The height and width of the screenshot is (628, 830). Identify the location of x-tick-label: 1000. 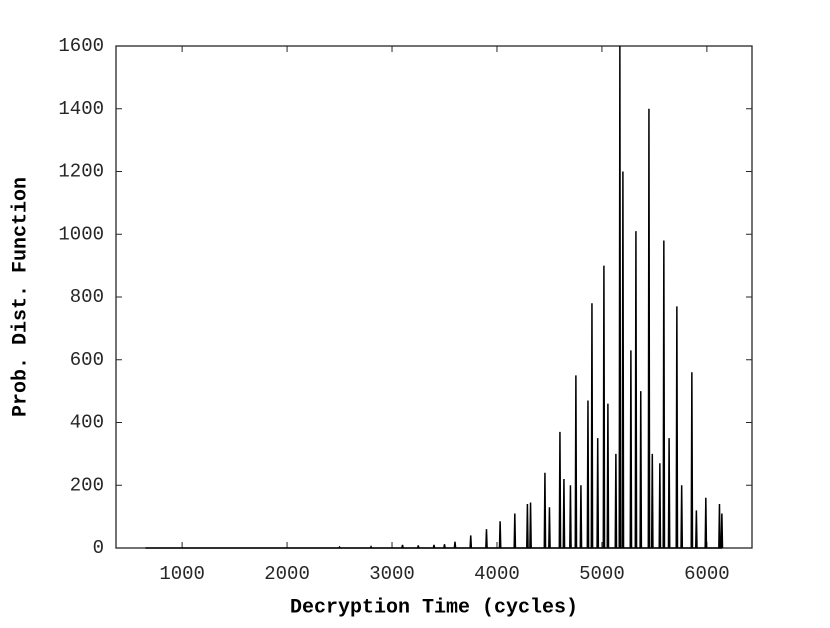
(182, 574).